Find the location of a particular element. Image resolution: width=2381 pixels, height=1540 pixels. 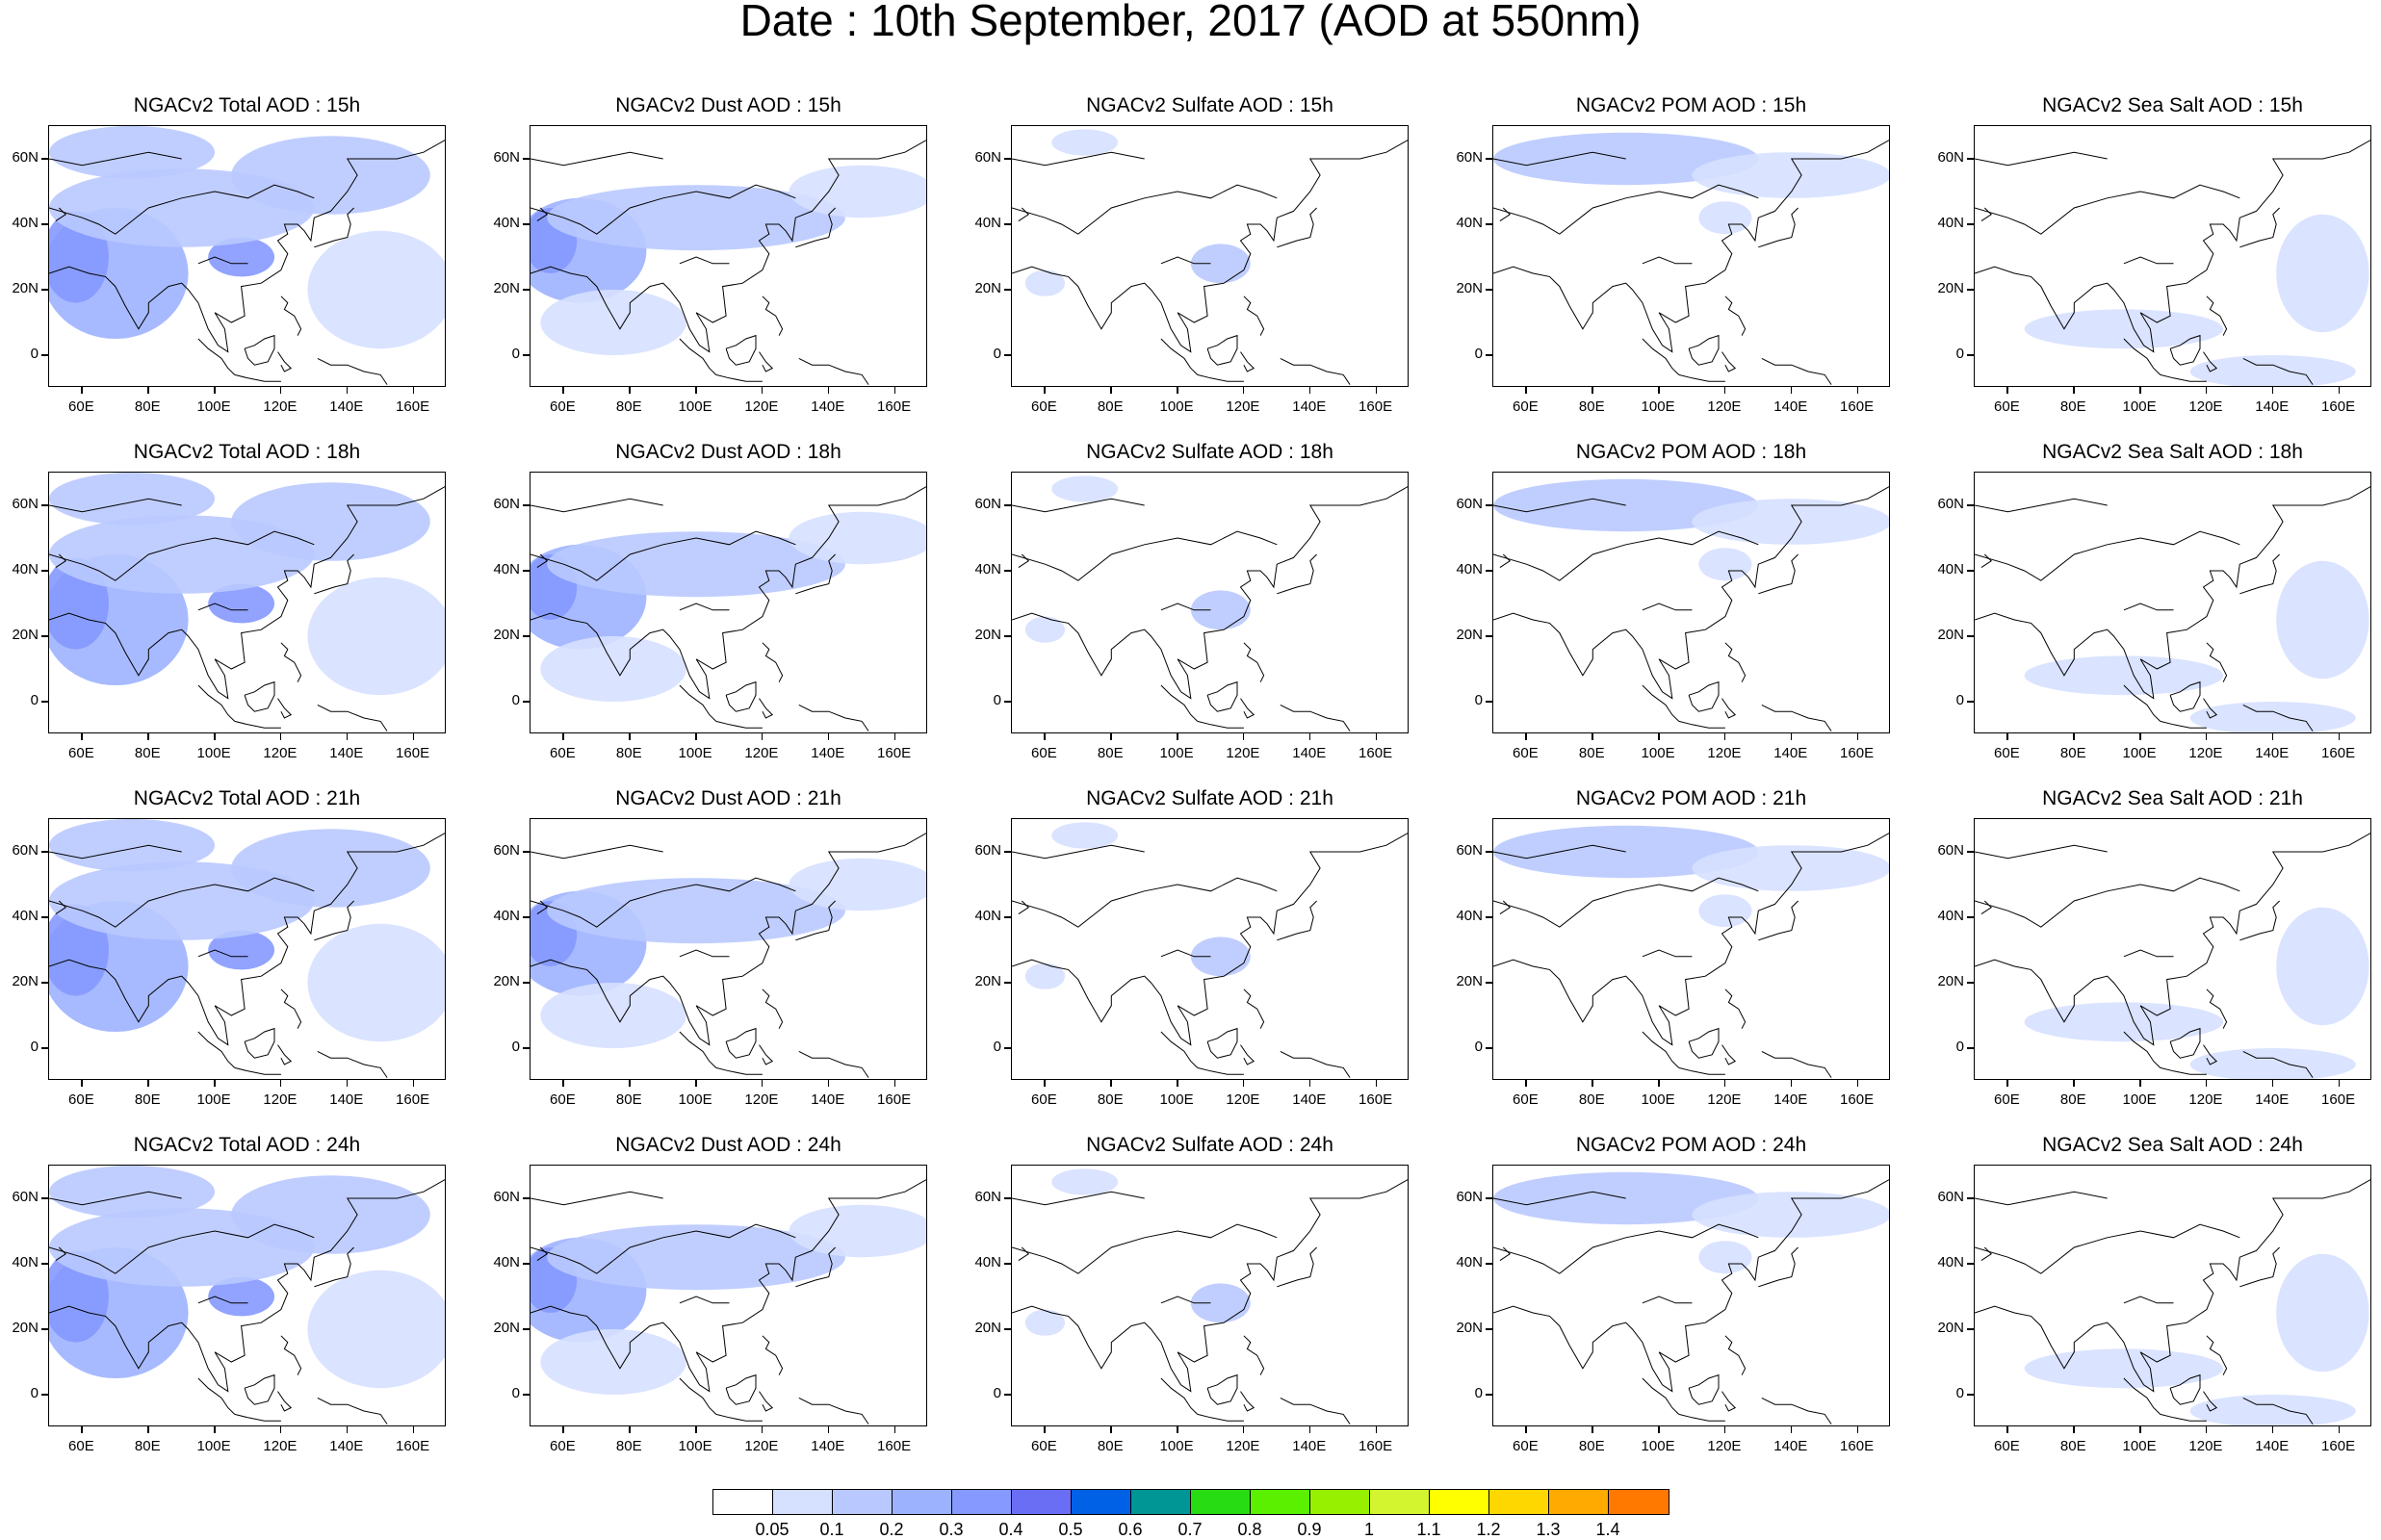

panel-title: NGACv2 POM AOD : 24h is located at coordinates (1691, 1145).